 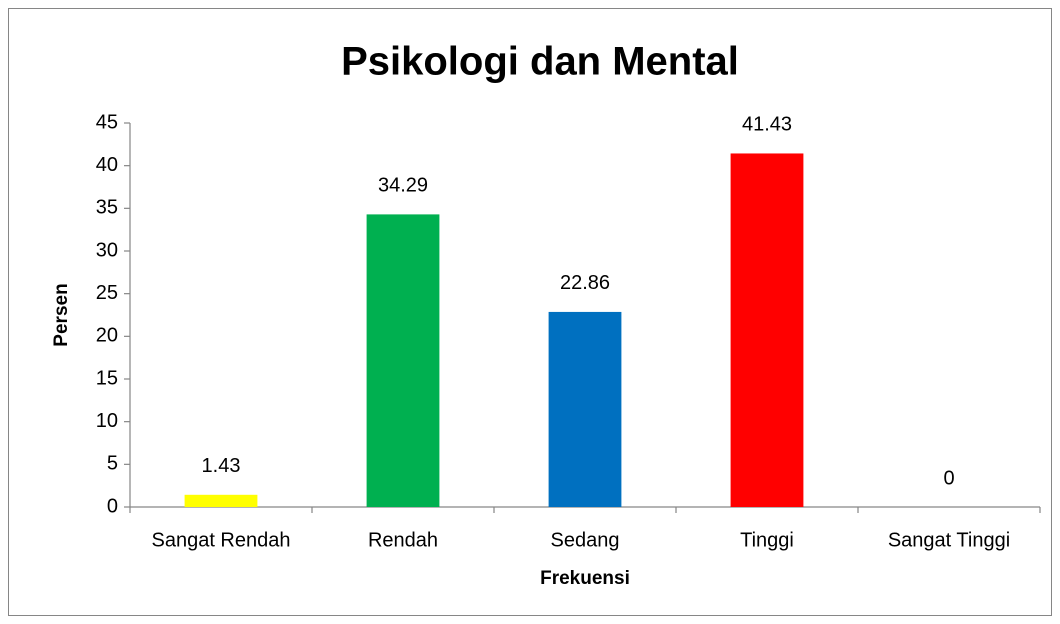 What do you see at coordinates (112, 464) in the screenshot?
I see `y-tick-label: 5` at bounding box center [112, 464].